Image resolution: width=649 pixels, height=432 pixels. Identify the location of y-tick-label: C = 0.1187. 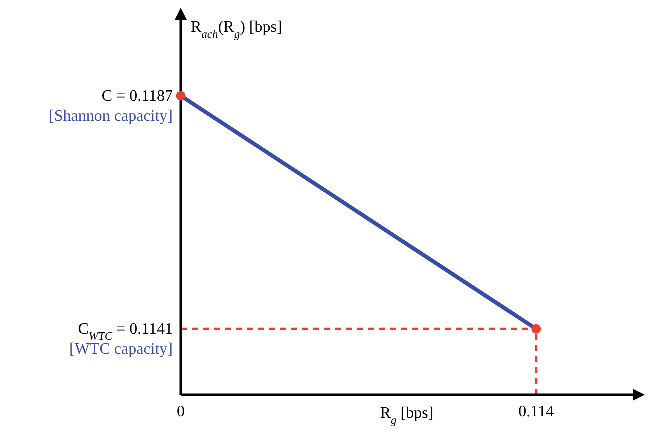
(137, 97).